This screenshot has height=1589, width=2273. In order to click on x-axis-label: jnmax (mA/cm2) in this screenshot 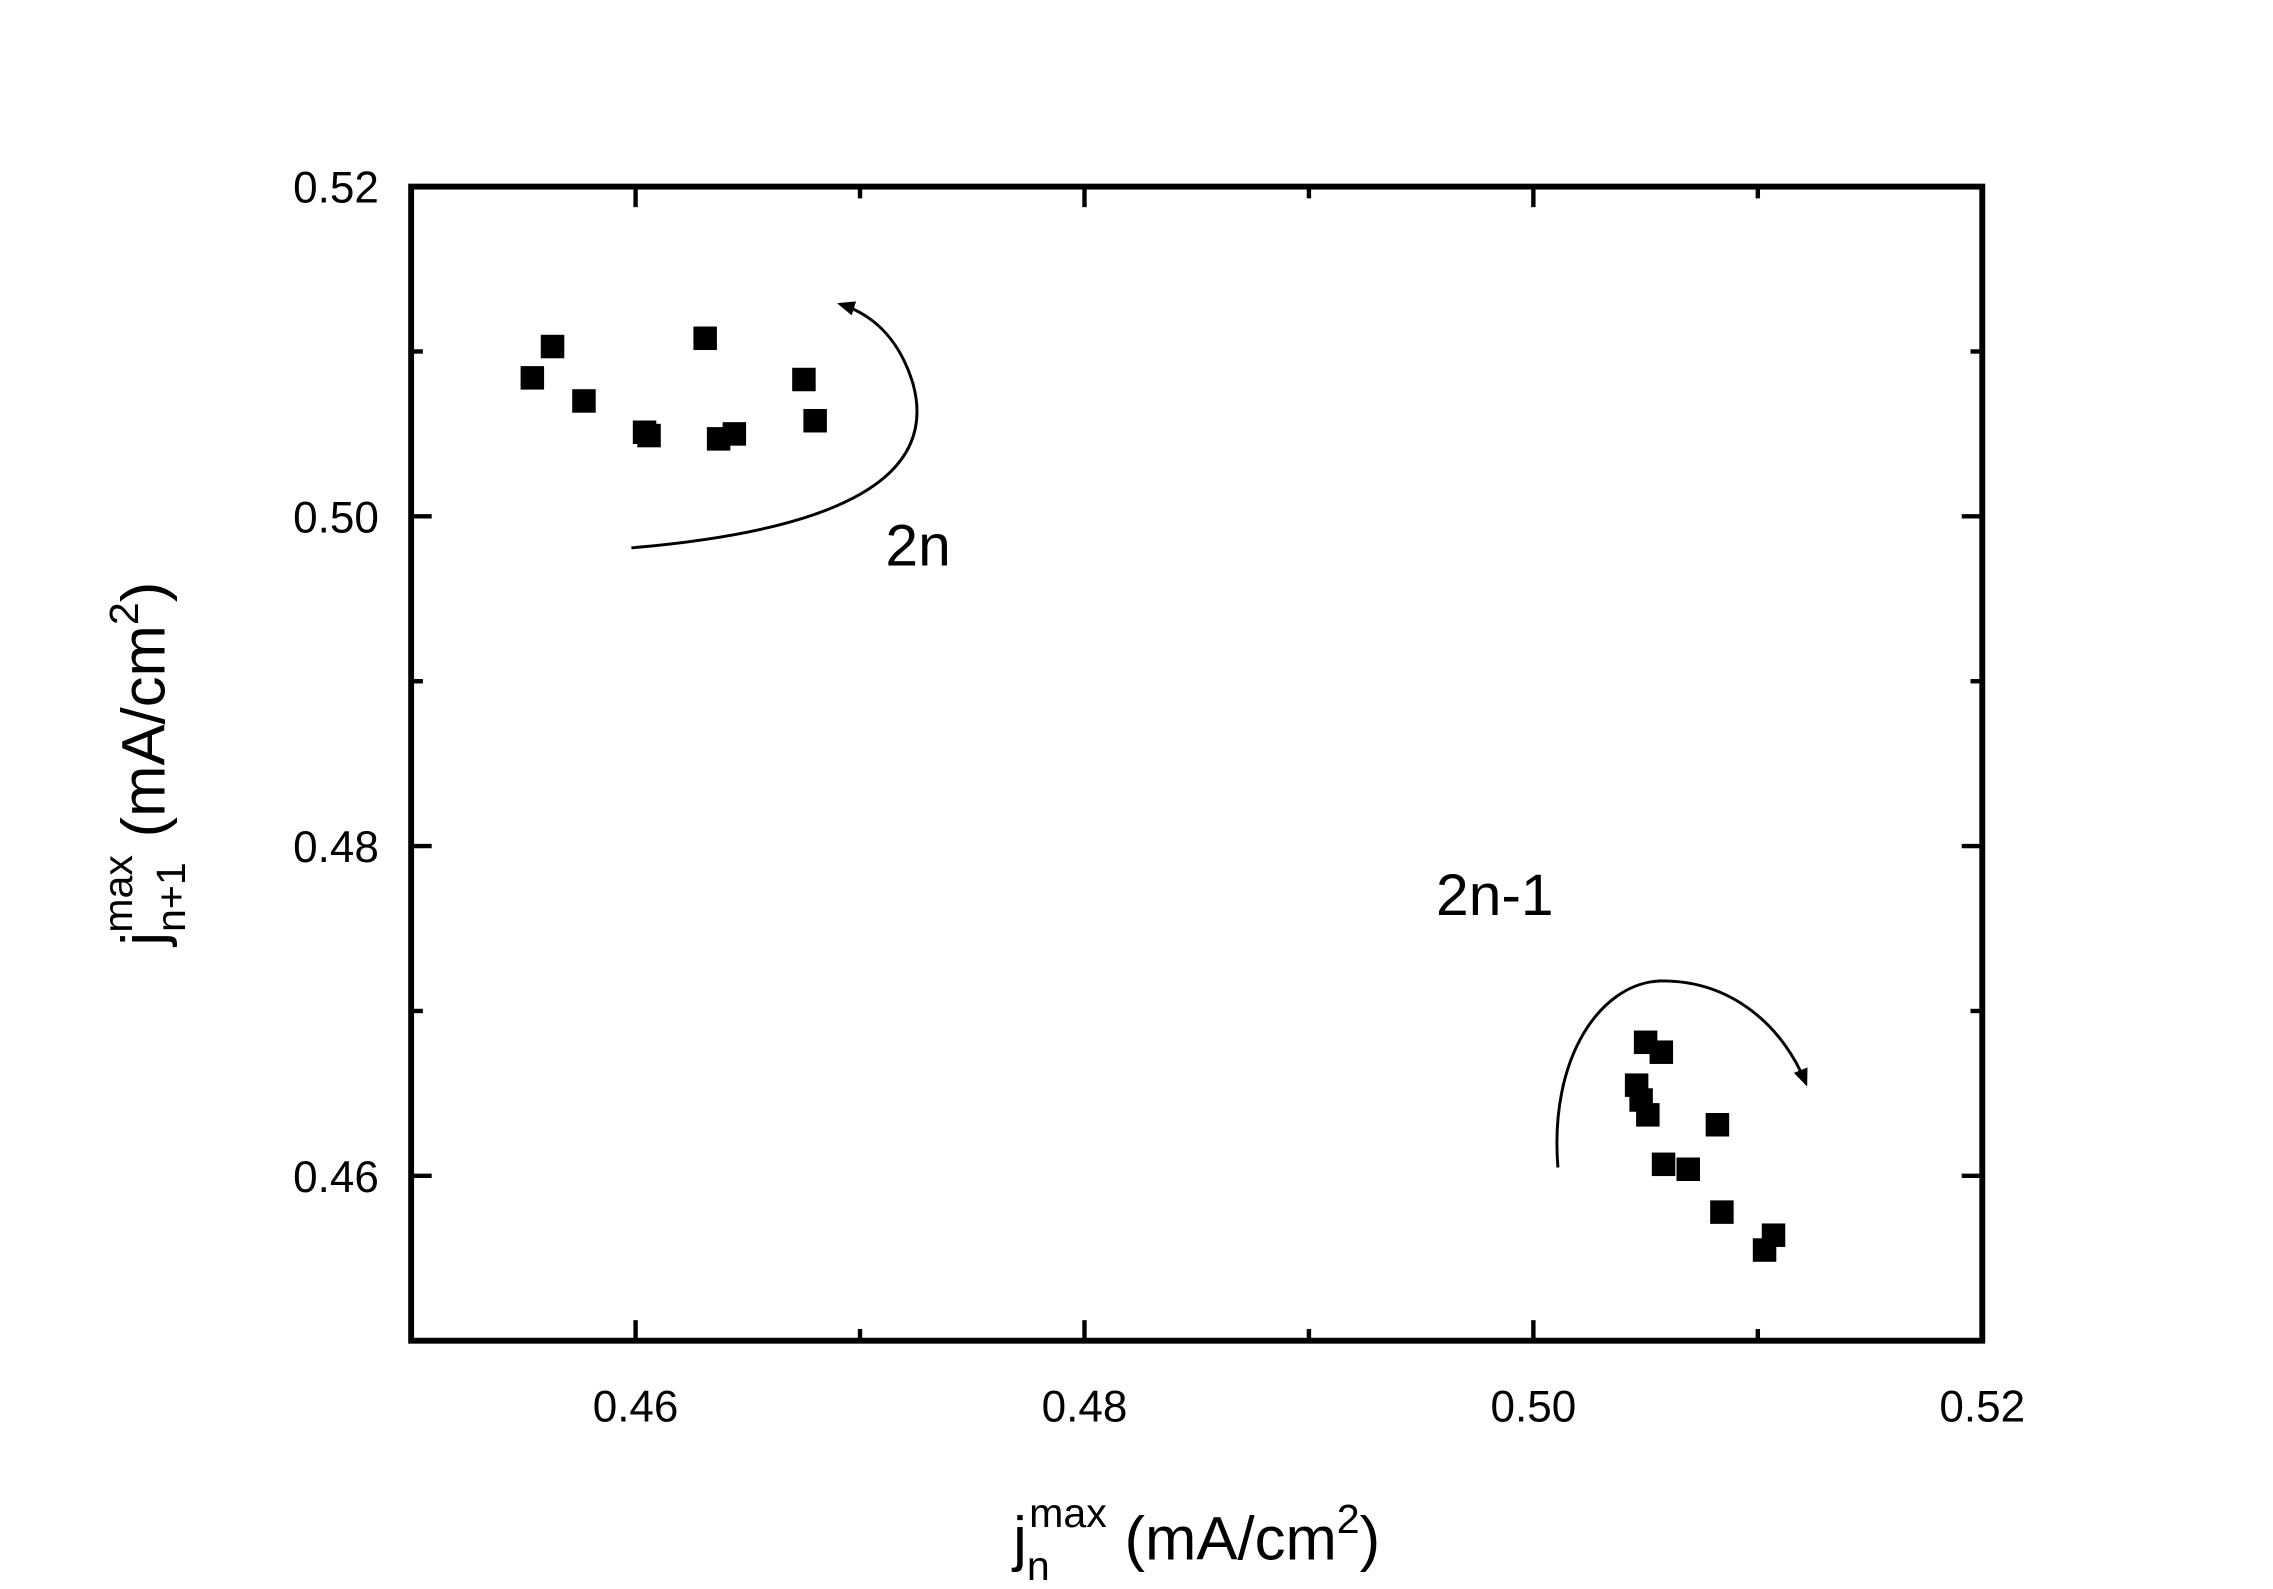, I will do `click(1195, 1539)`.